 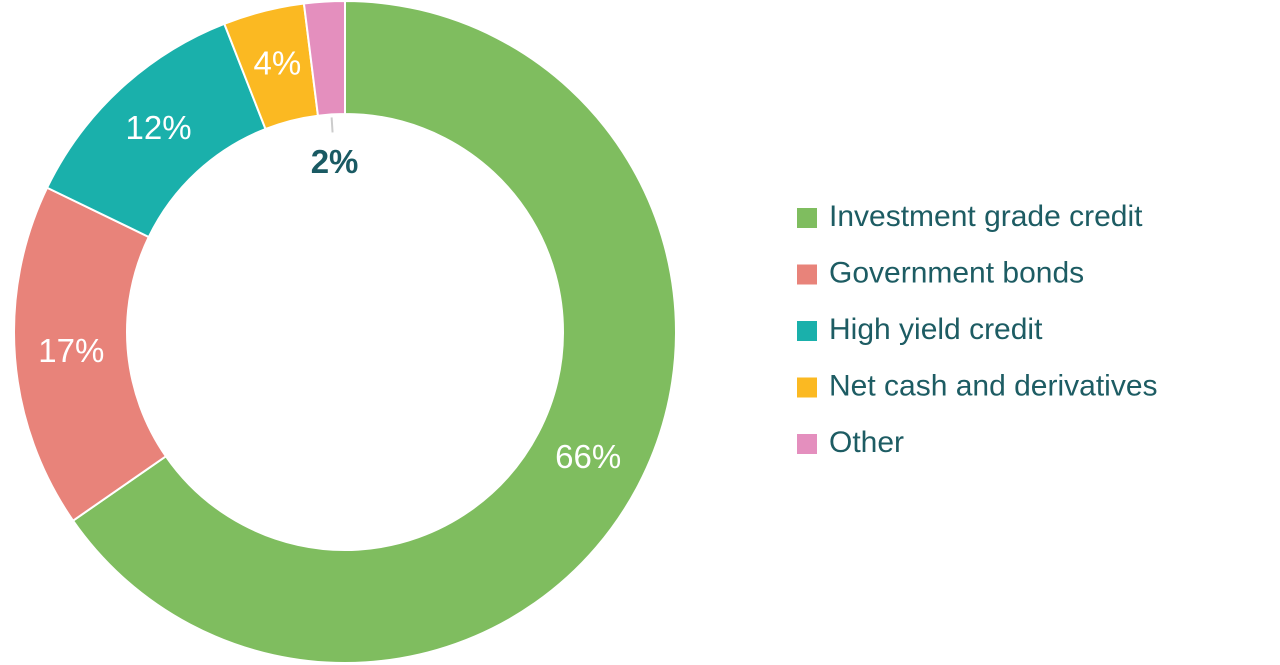 I want to click on slice-label: 66%, so click(x=588, y=456).